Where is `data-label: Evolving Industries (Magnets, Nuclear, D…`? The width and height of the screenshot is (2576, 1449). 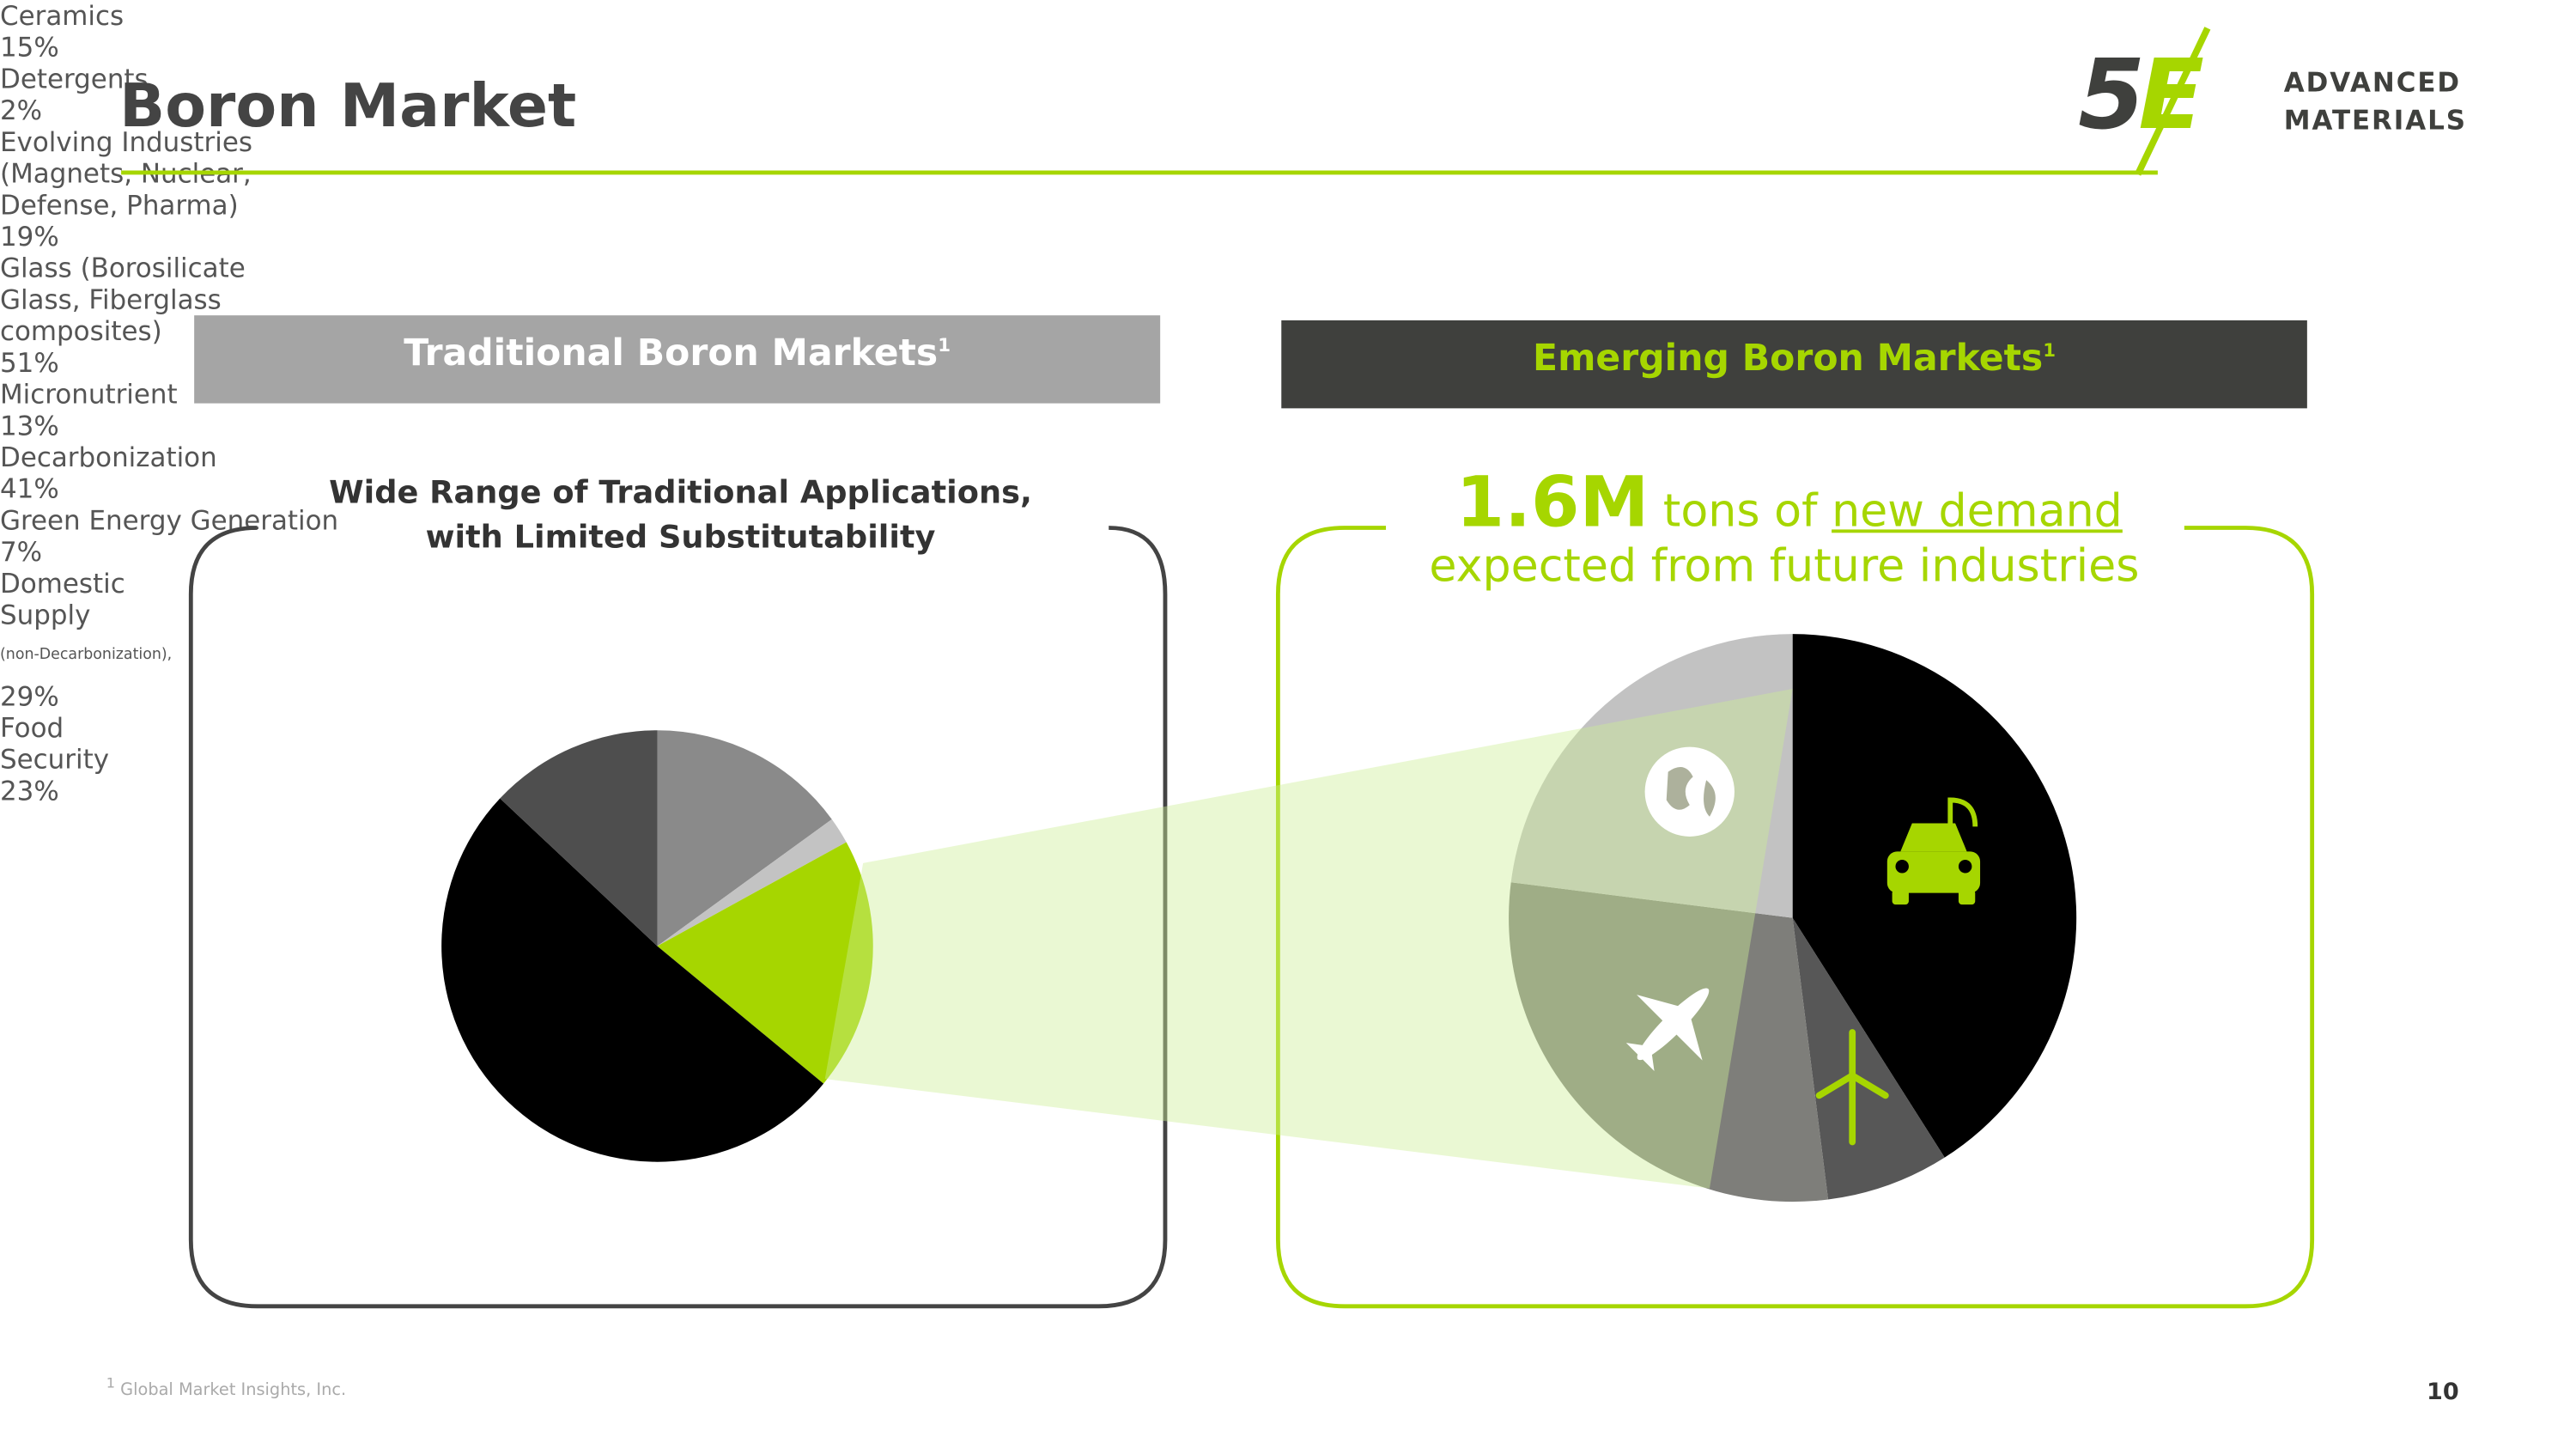 data-label: Evolving Industries (Magnets, Nuclear, D… is located at coordinates (145, 189).